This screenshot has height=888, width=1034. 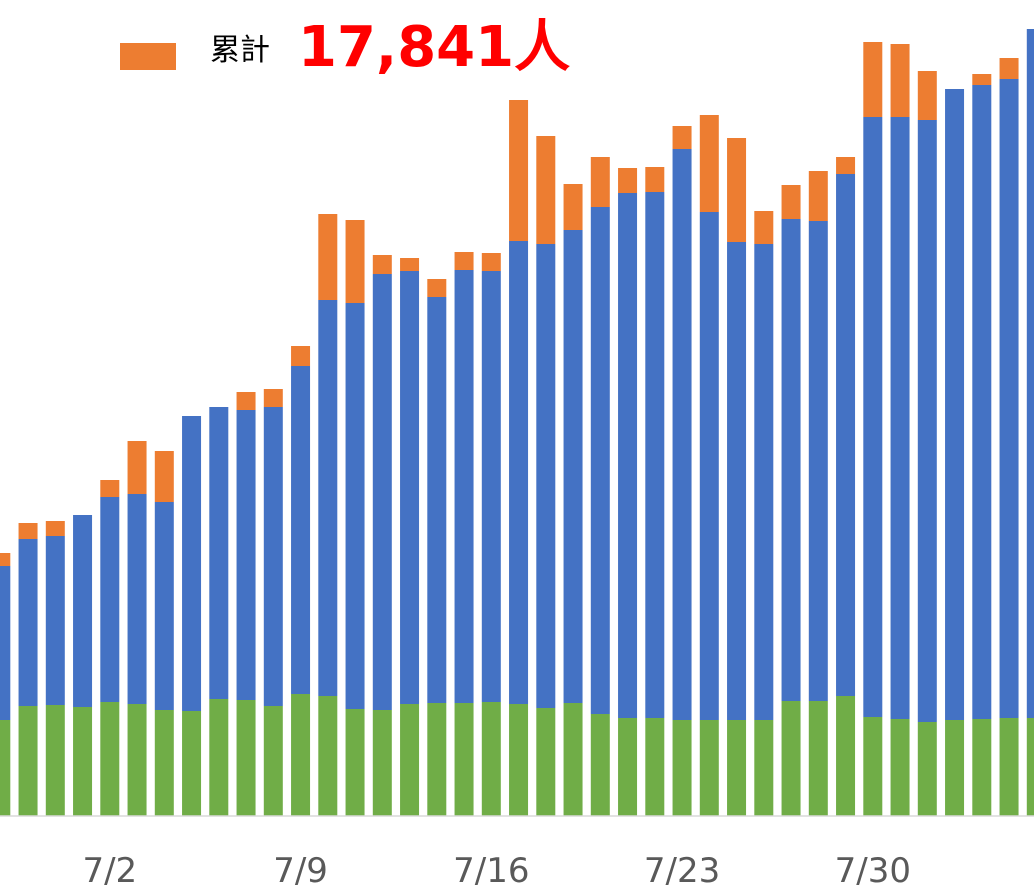 I want to click on x-tick-label: 7/23, so click(x=682, y=869).